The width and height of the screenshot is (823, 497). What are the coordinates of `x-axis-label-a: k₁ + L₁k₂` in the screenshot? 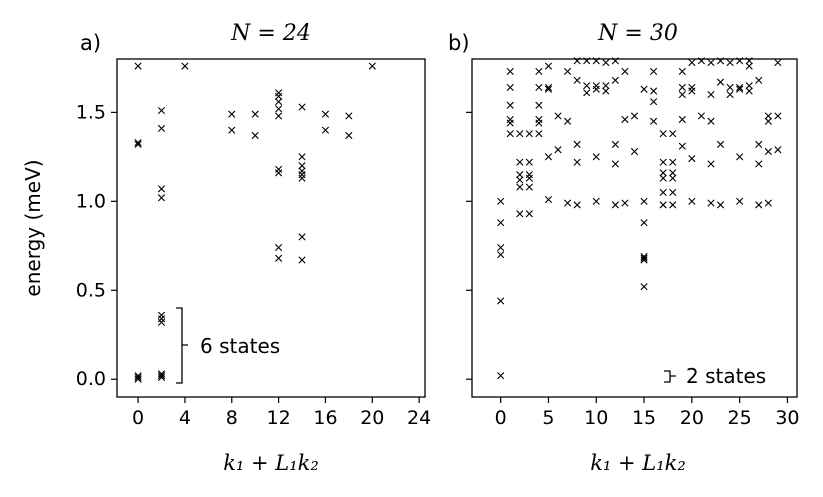 It's located at (271, 463).